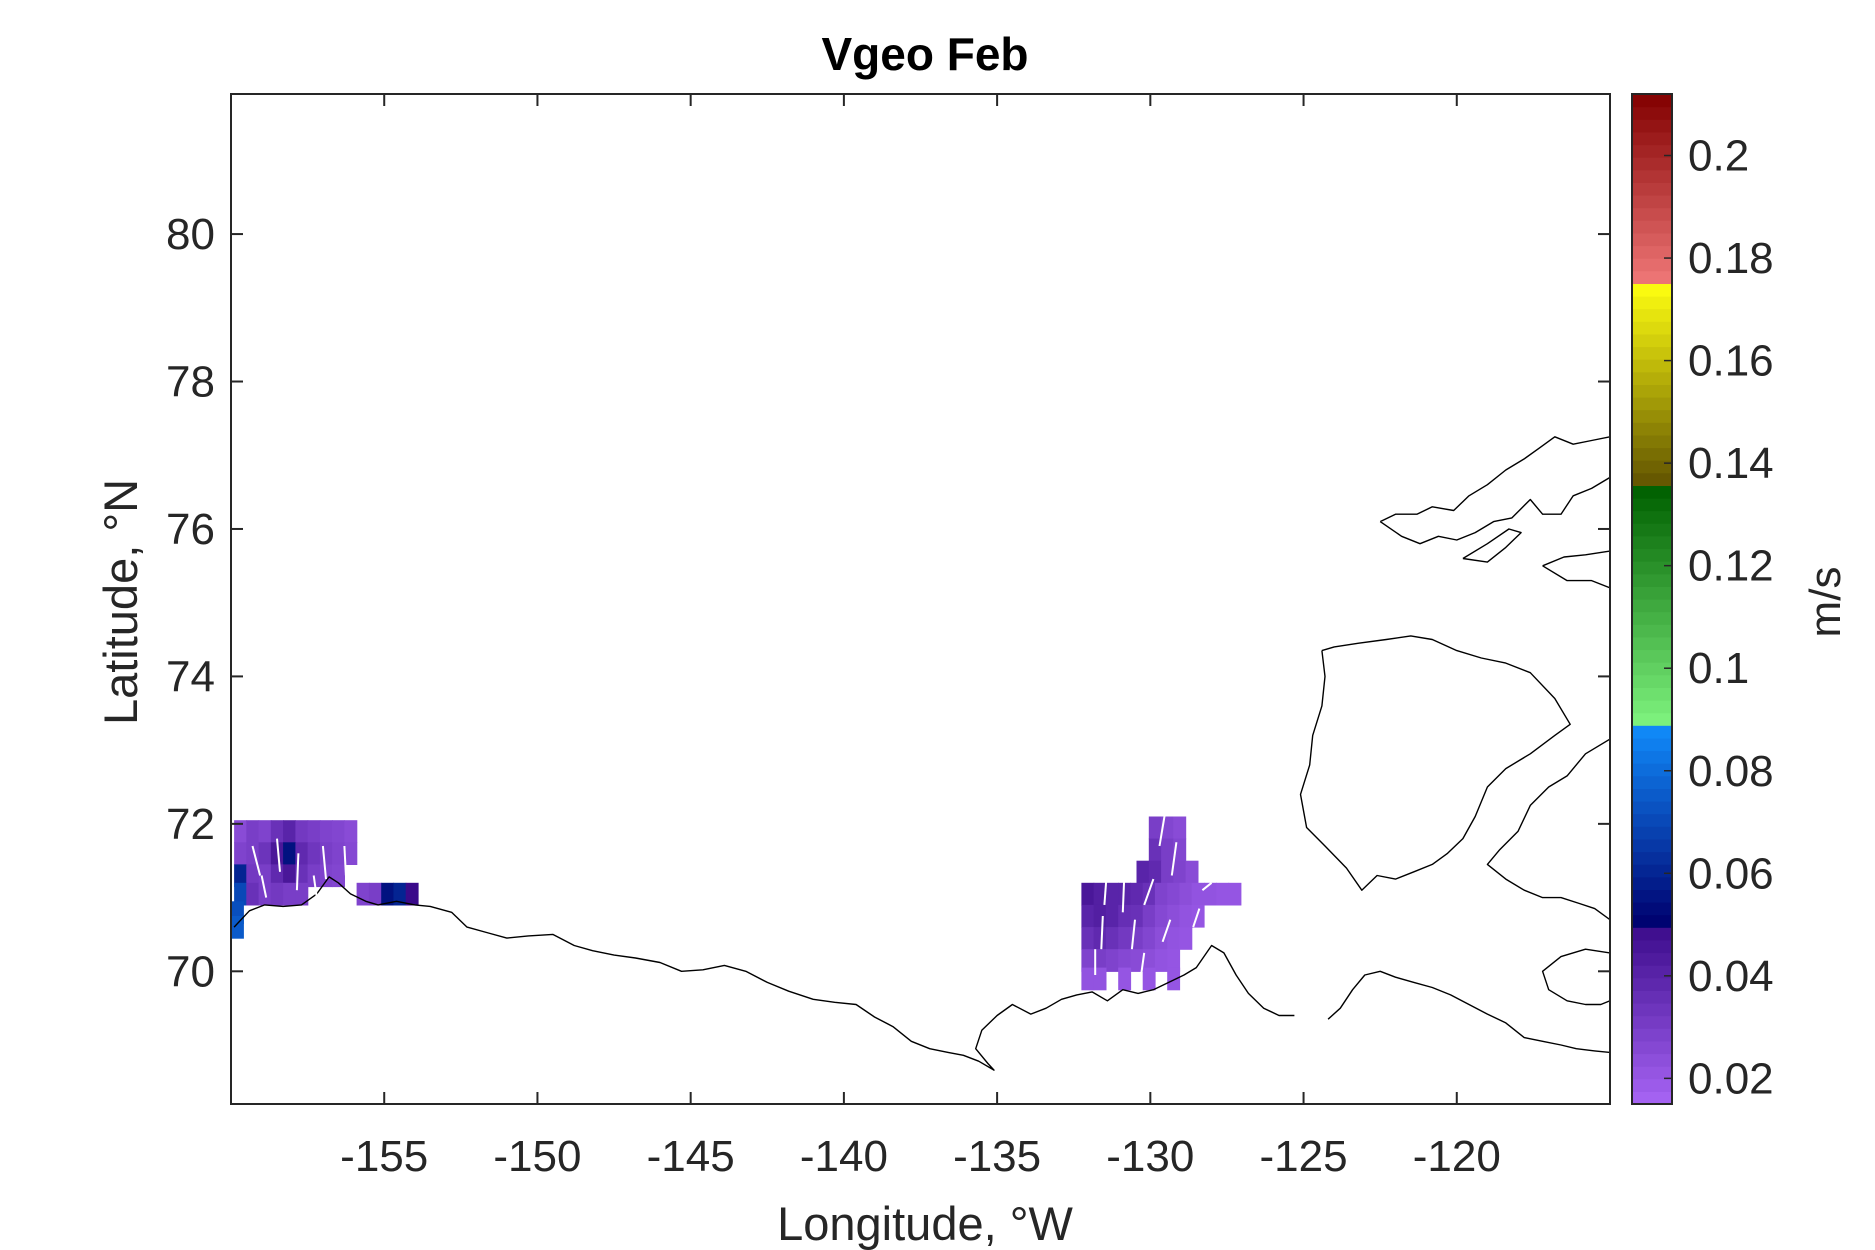 The height and width of the screenshot is (1250, 1875). Describe the element at coordinates (190, 234) in the screenshot. I see `y-tick-label: 80` at that location.